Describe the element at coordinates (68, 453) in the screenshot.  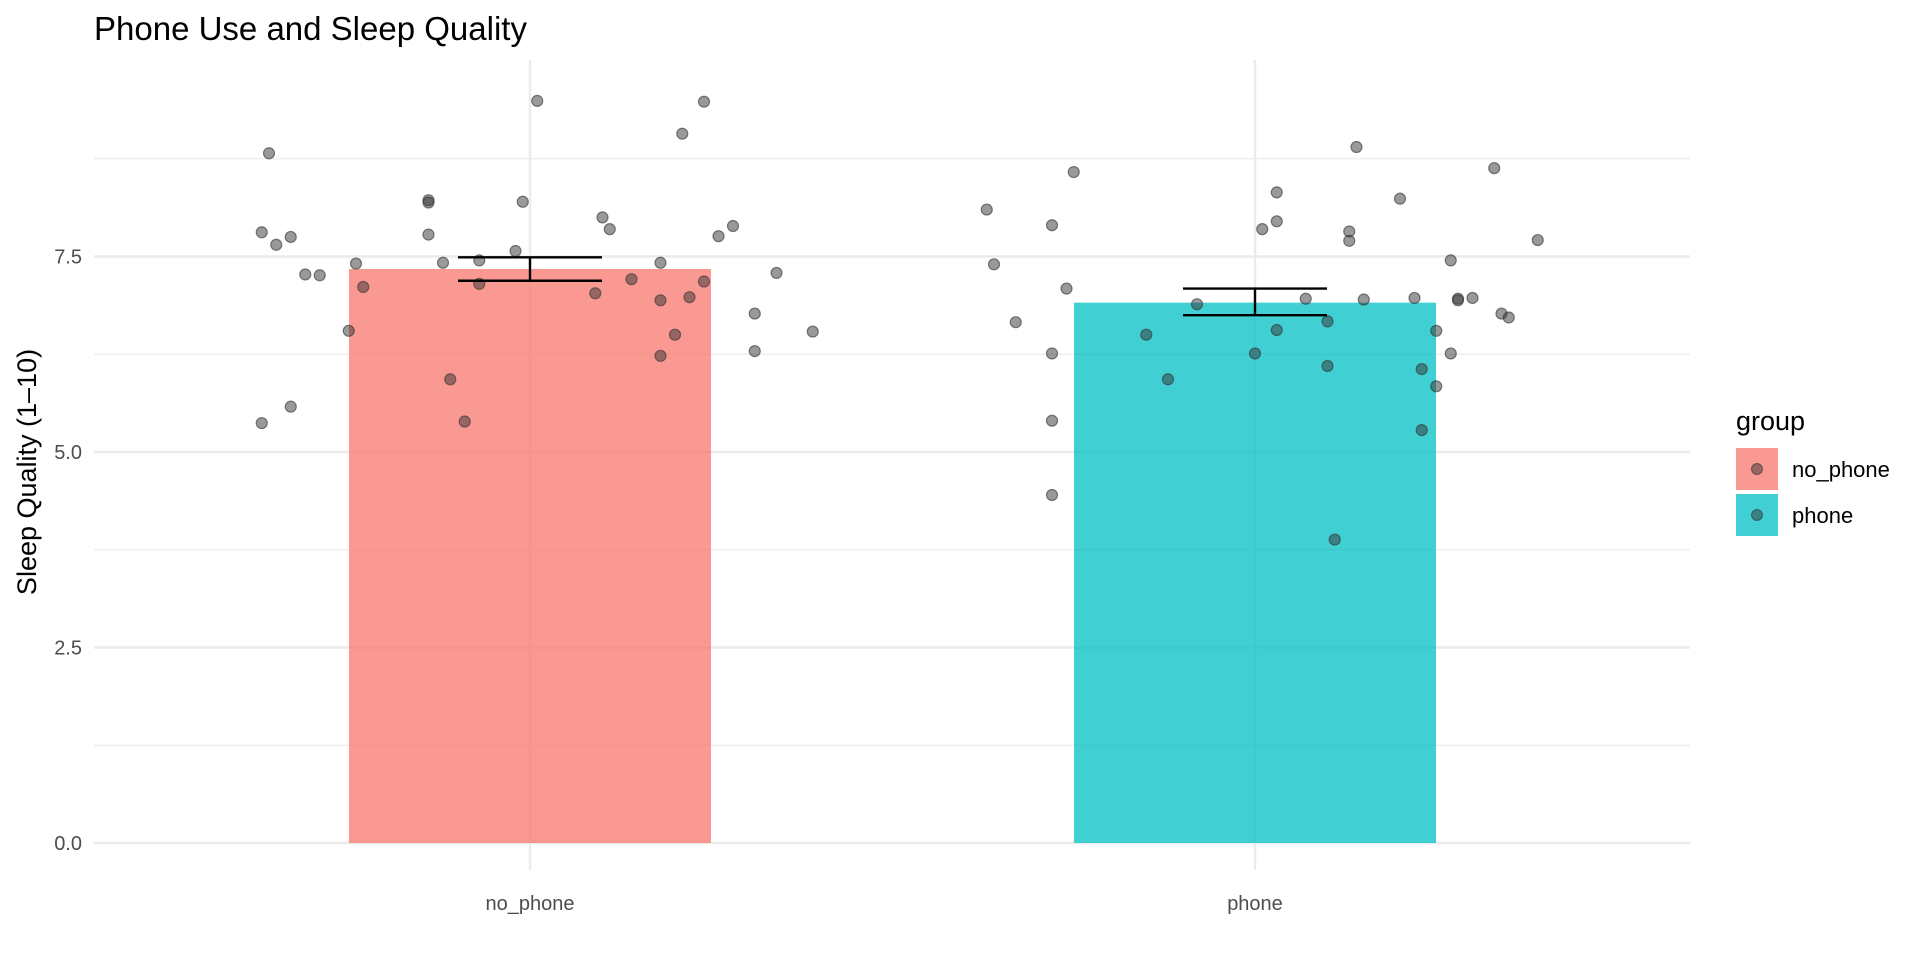
I see `y-tick-label: 5.0` at that location.